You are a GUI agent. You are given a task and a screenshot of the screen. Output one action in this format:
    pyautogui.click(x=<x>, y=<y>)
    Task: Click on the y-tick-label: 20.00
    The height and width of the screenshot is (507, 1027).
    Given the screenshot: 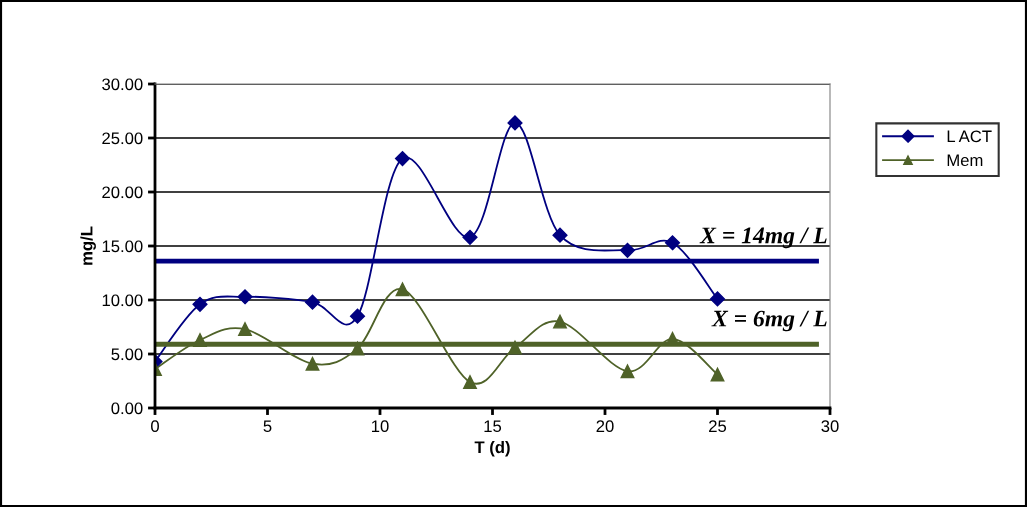 What is the action you would take?
    pyautogui.click(x=122, y=192)
    